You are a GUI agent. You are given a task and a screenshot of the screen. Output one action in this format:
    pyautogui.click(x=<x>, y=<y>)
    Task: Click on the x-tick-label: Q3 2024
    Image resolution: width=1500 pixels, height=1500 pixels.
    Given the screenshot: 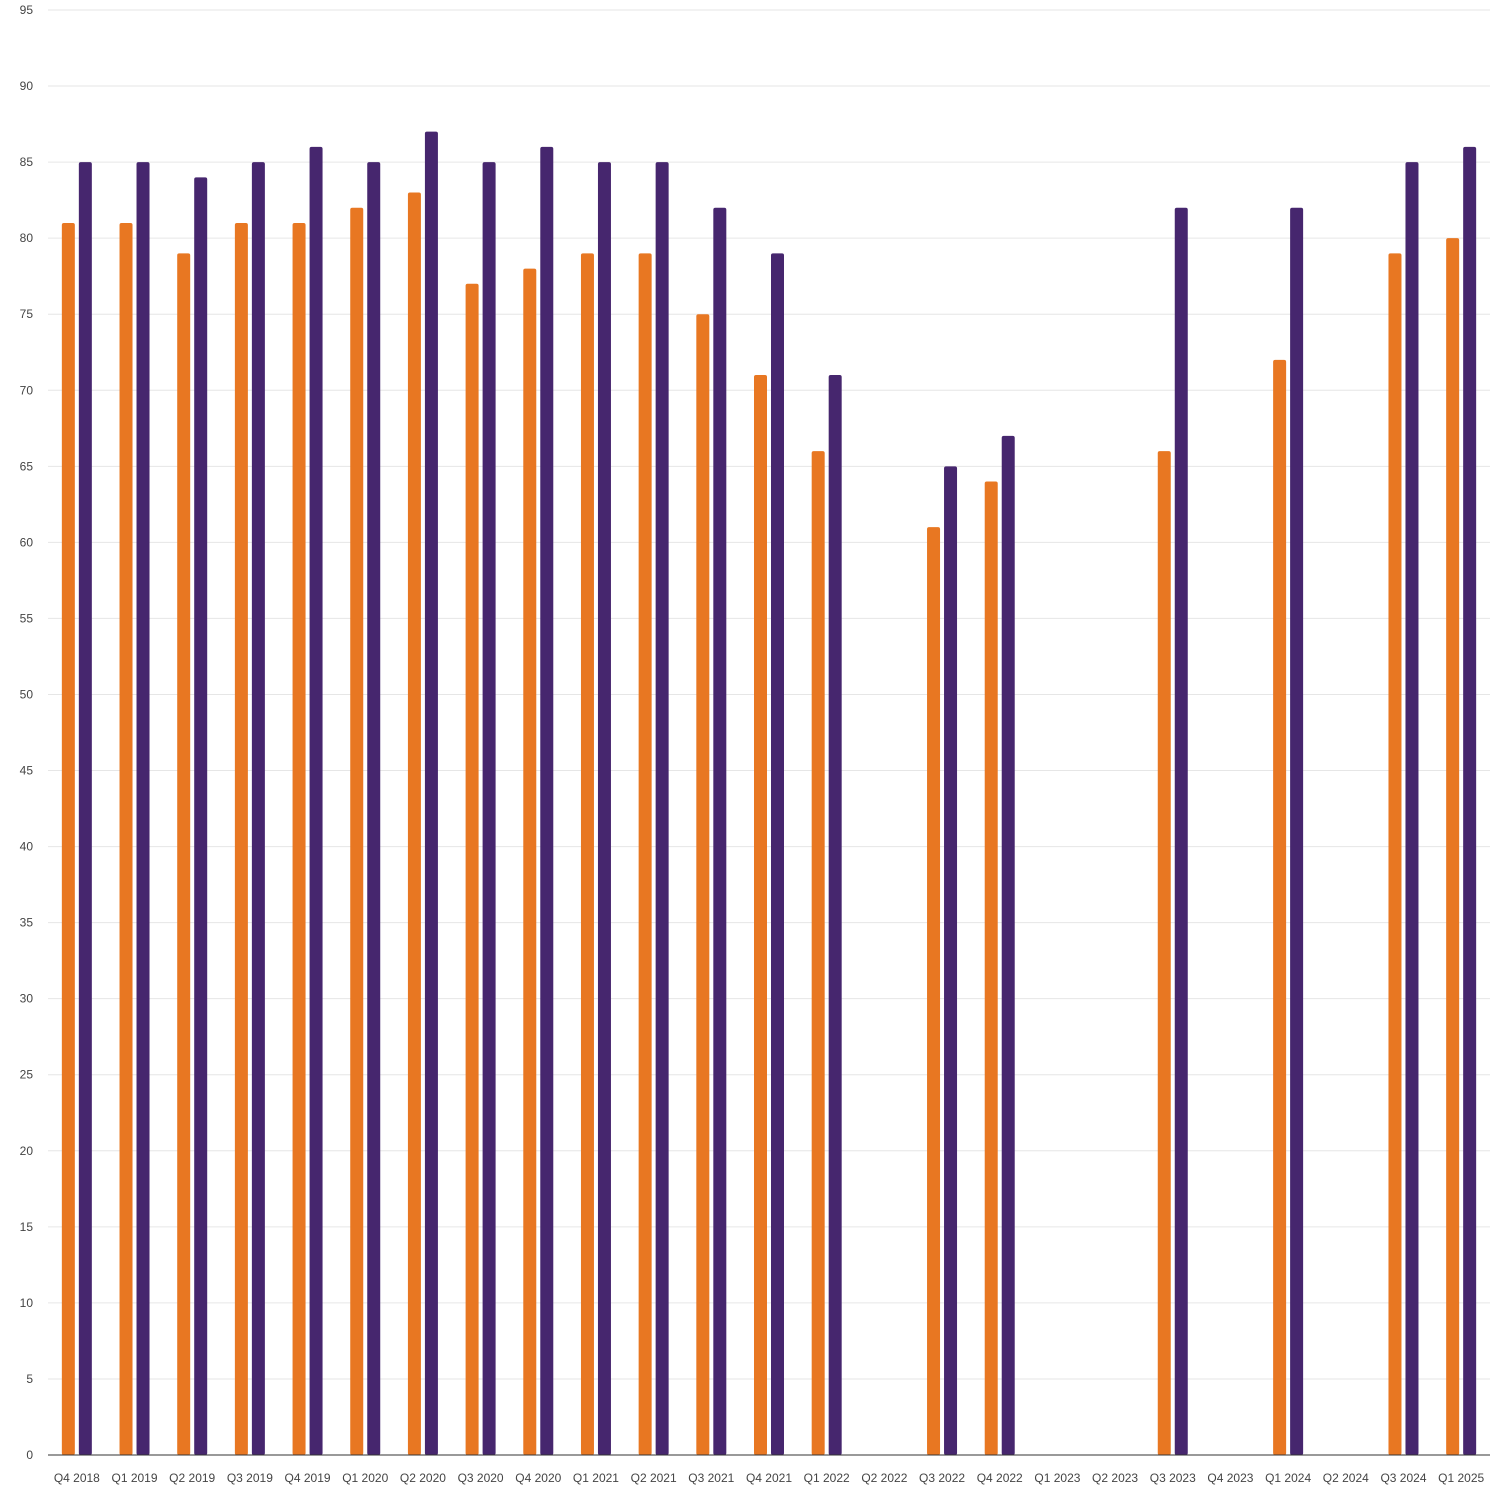 What is the action you would take?
    pyautogui.click(x=1403, y=1478)
    